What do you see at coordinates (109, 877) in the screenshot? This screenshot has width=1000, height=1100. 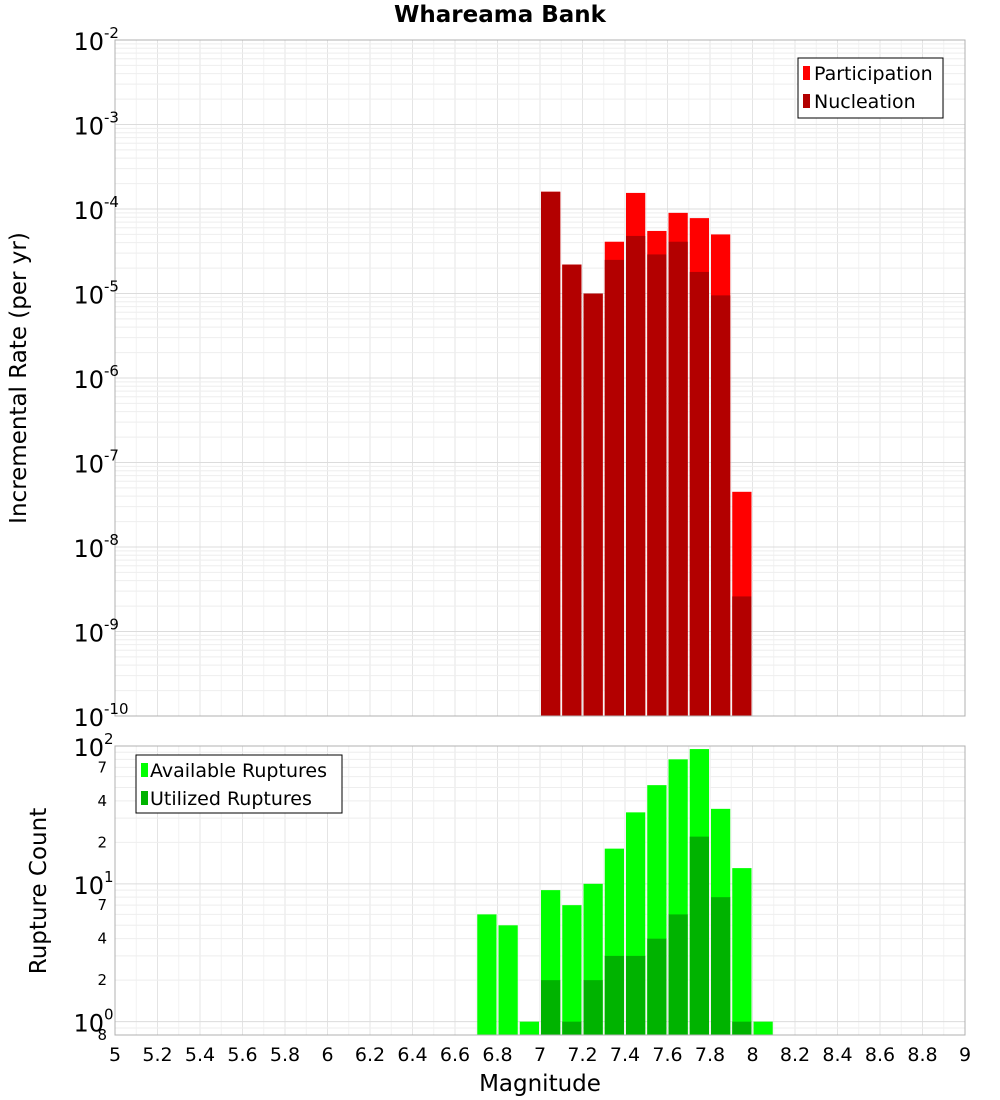 I see `count-y-tick-exponent: 1` at bounding box center [109, 877].